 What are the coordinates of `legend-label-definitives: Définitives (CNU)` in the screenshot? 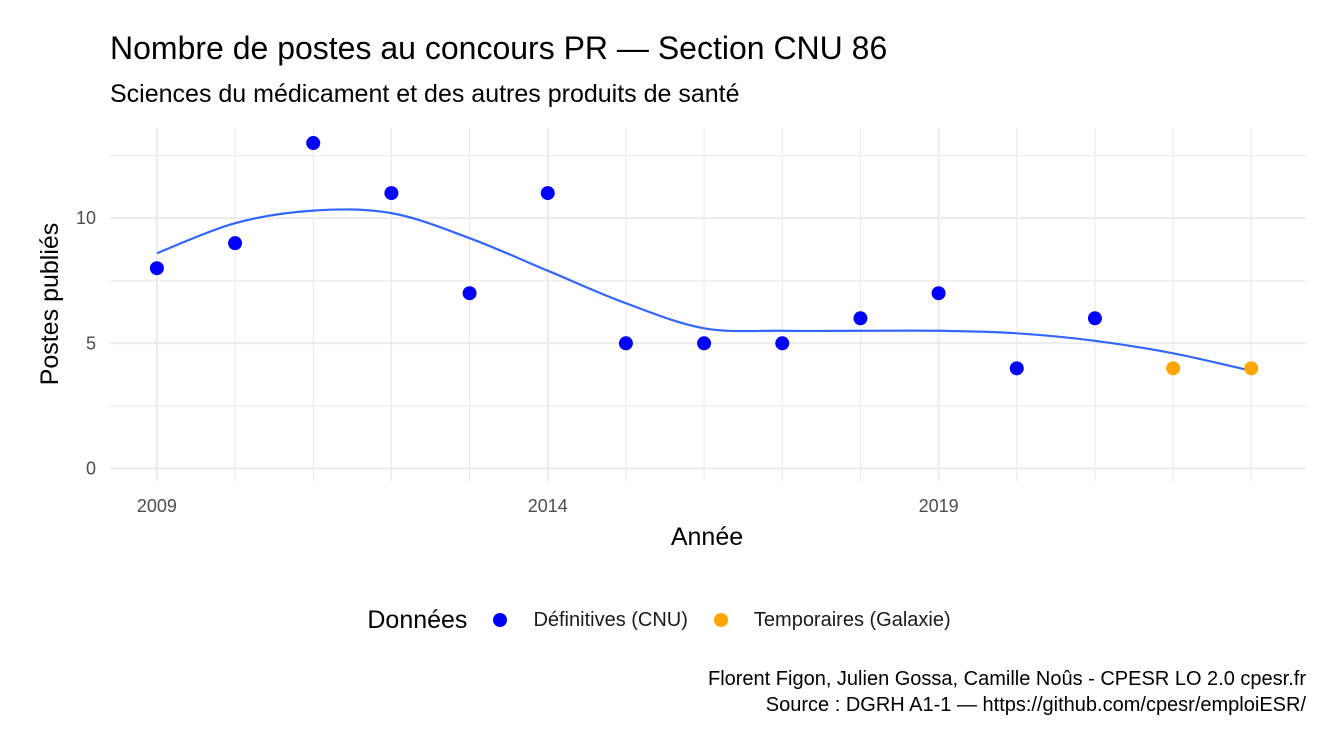 It's located at (610, 619).